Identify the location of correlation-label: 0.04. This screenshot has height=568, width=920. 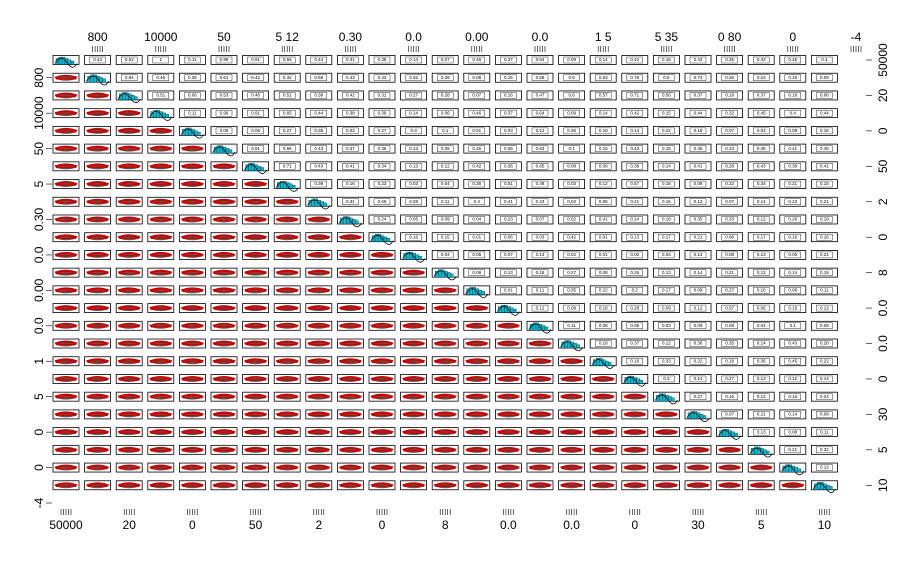
(445, 254).